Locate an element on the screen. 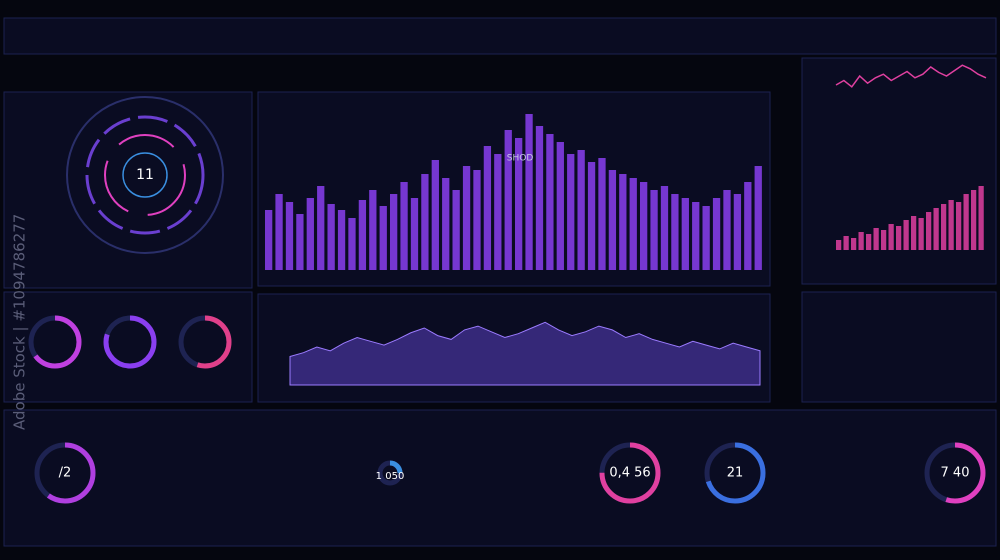  radar: 11 is located at coordinates (145, 175).